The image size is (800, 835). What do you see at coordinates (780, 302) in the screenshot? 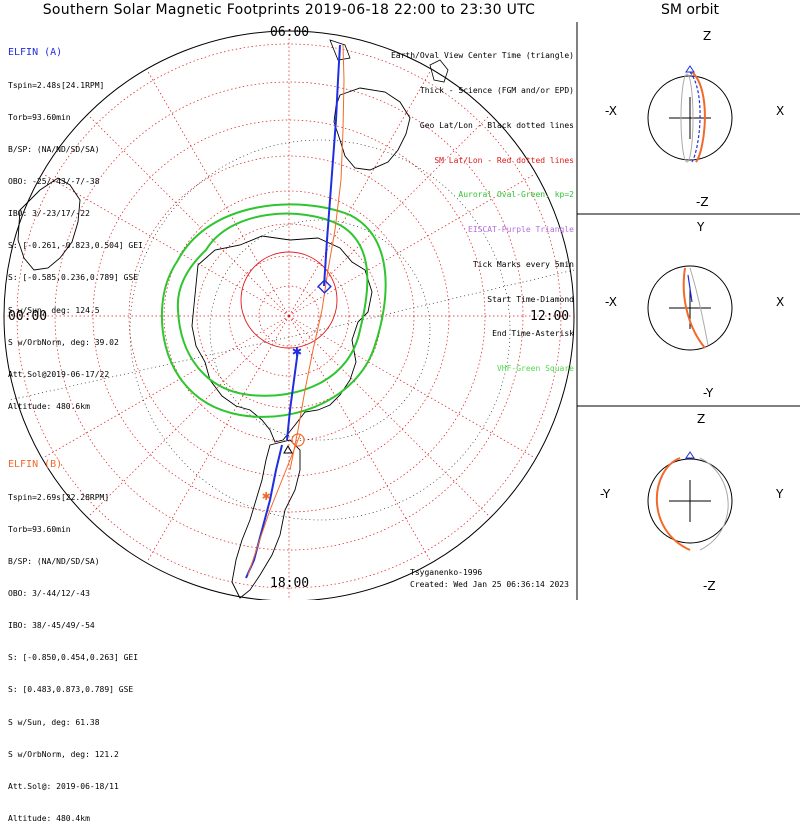
I see `sm2-right: X` at bounding box center [780, 302].